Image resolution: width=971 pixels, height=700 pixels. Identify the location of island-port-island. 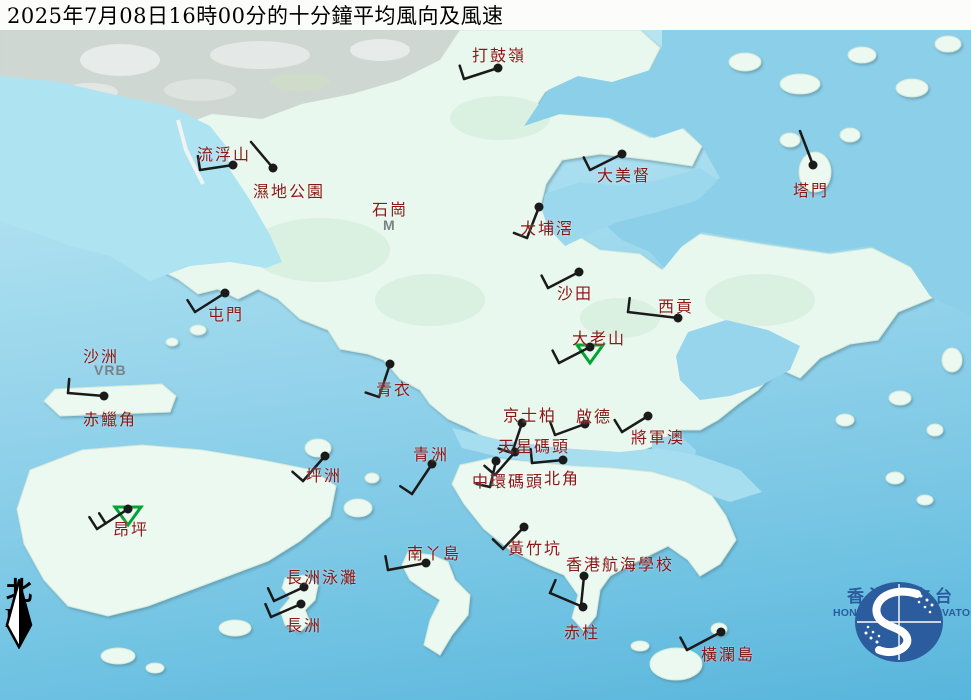
(850, 135).